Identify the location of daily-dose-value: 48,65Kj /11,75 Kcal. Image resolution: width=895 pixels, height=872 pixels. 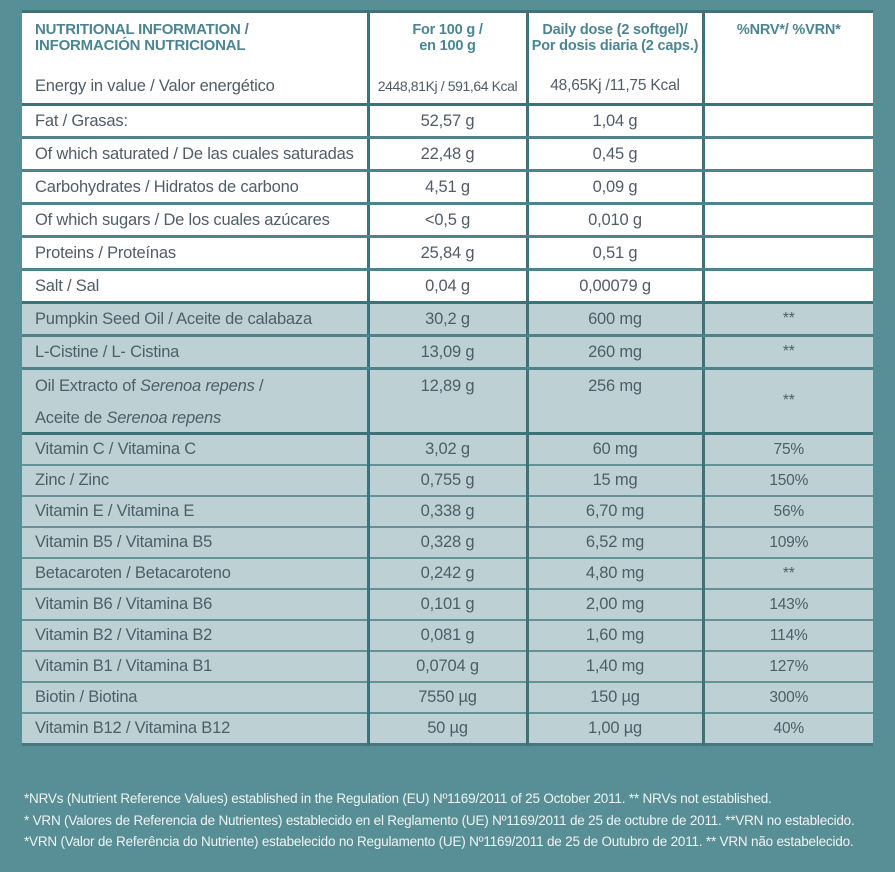
(614, 87).